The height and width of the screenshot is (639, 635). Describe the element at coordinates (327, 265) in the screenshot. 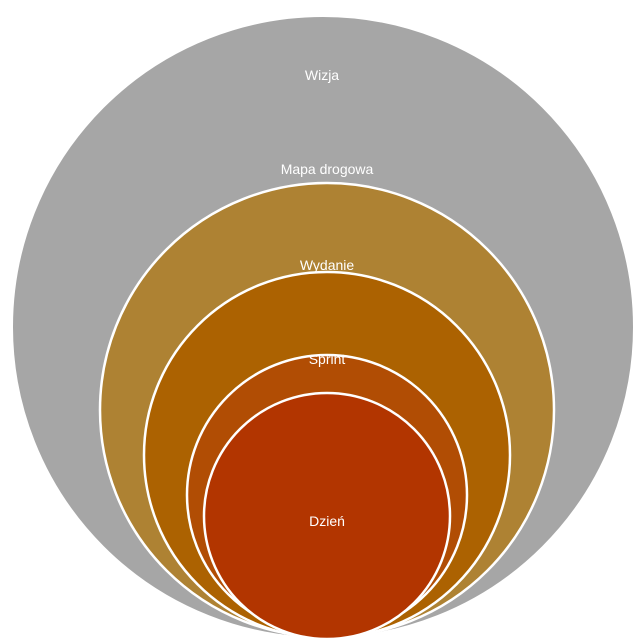

I see `label-wydanie: Wydanie` at that location.